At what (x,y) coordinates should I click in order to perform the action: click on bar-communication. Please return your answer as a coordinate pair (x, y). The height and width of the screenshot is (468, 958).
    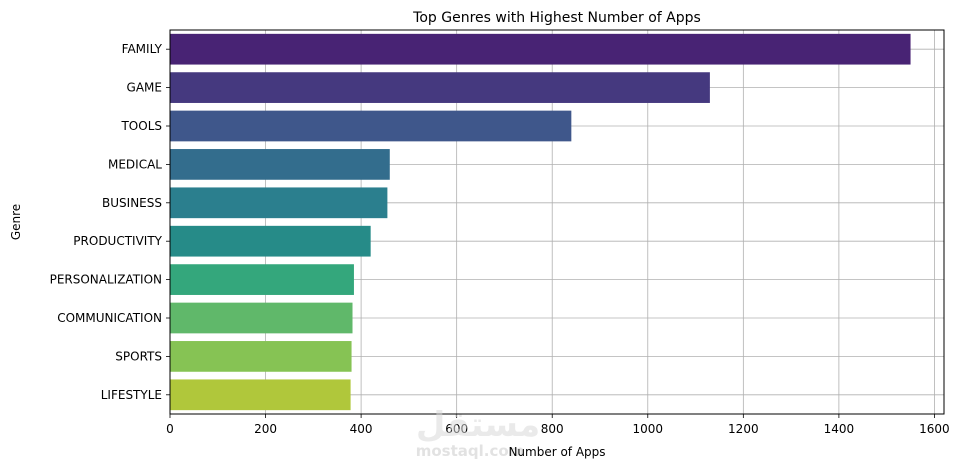
    Looking at the image, I should click on (261, 318).